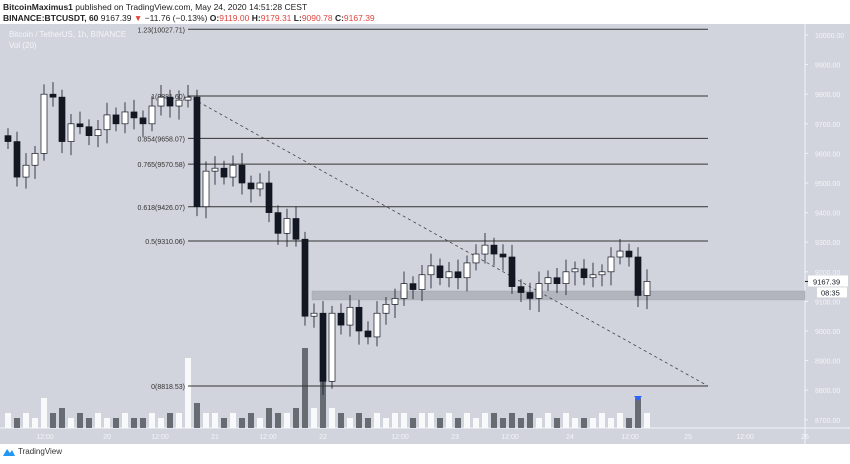  What do you see at coordinates (827, 362) in the screenshot?
I see `price-tick-label: 8900.00` at bounding box center [827, 362].